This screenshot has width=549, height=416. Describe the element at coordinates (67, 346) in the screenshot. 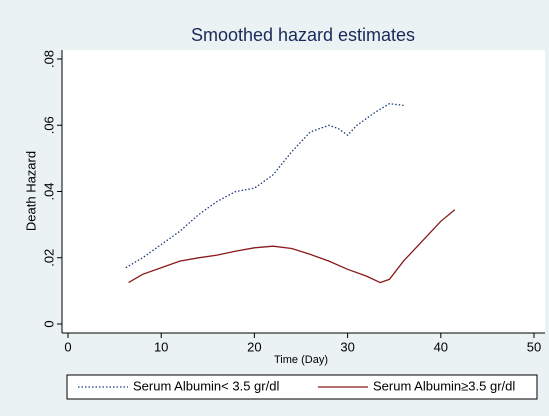

I see `x-tick-label: 0` at that location.